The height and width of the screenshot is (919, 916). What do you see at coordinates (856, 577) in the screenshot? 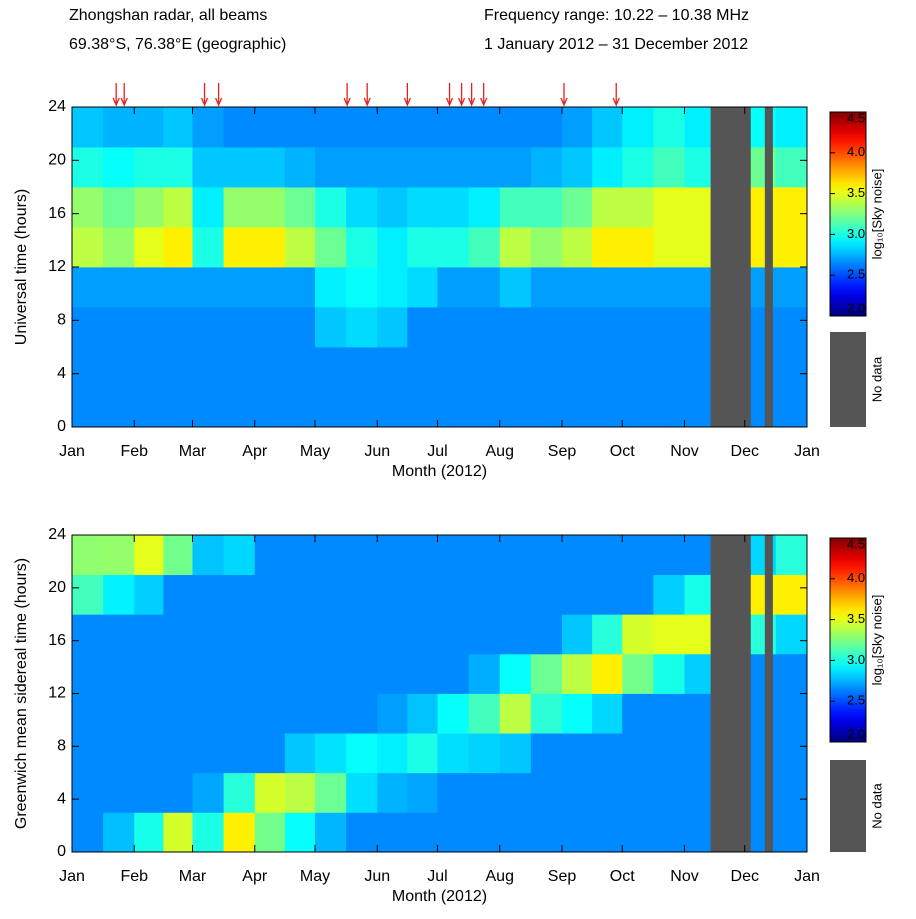
I see `colorbar-tick-label: 4.0` at bounding box center [856, 577].